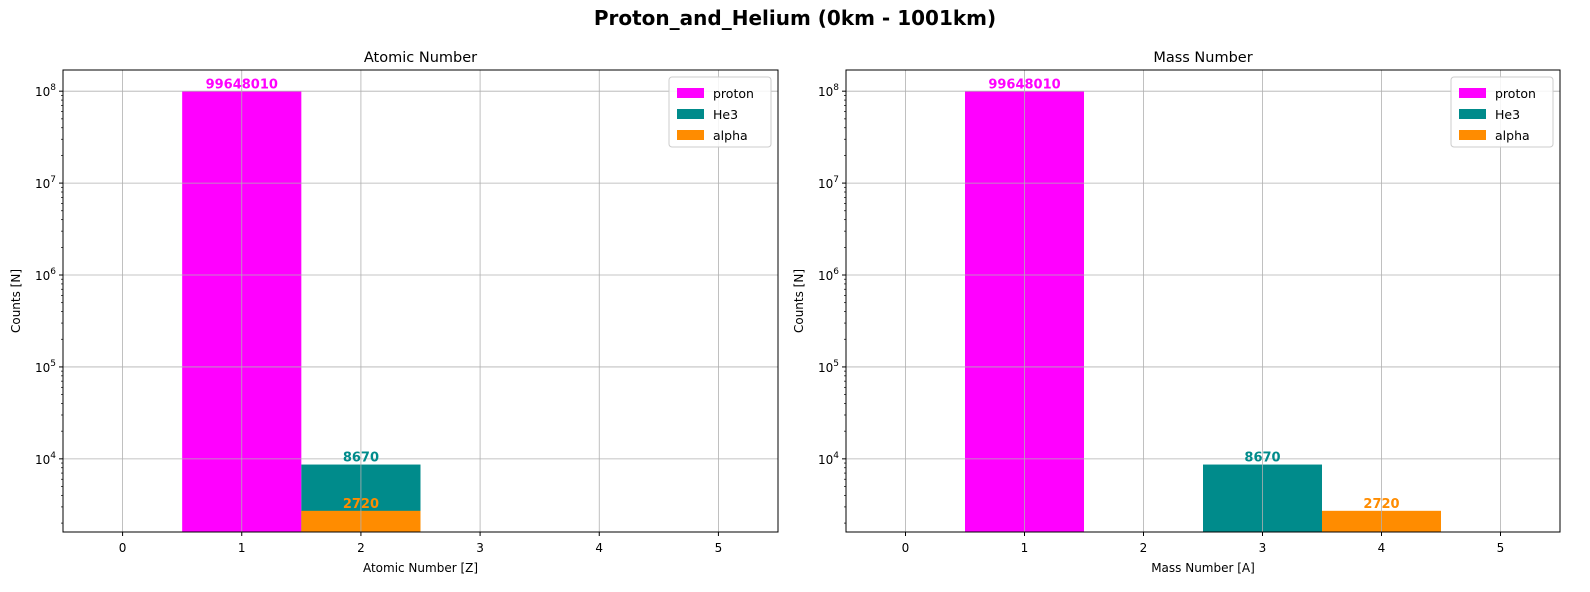 The height and width of the screenshot is (592, 1590). I want to click on x-axis-label: Atomic Number [Z], so click(420, 568).